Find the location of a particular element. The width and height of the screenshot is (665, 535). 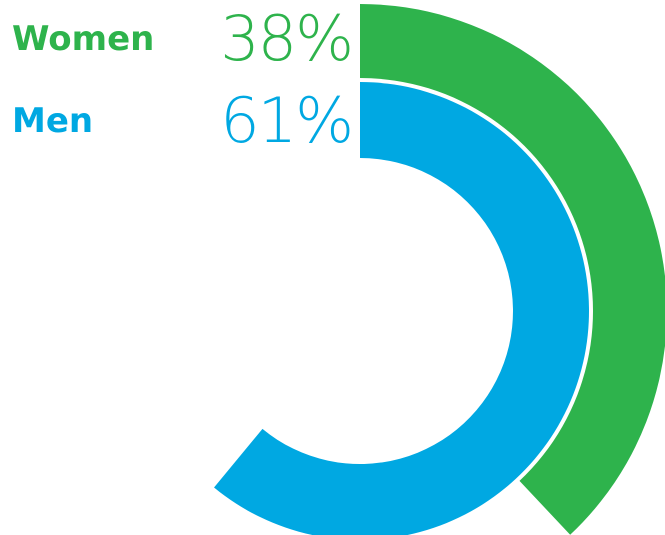

legend-men-value: 61% is located at coordinates (287, 120).